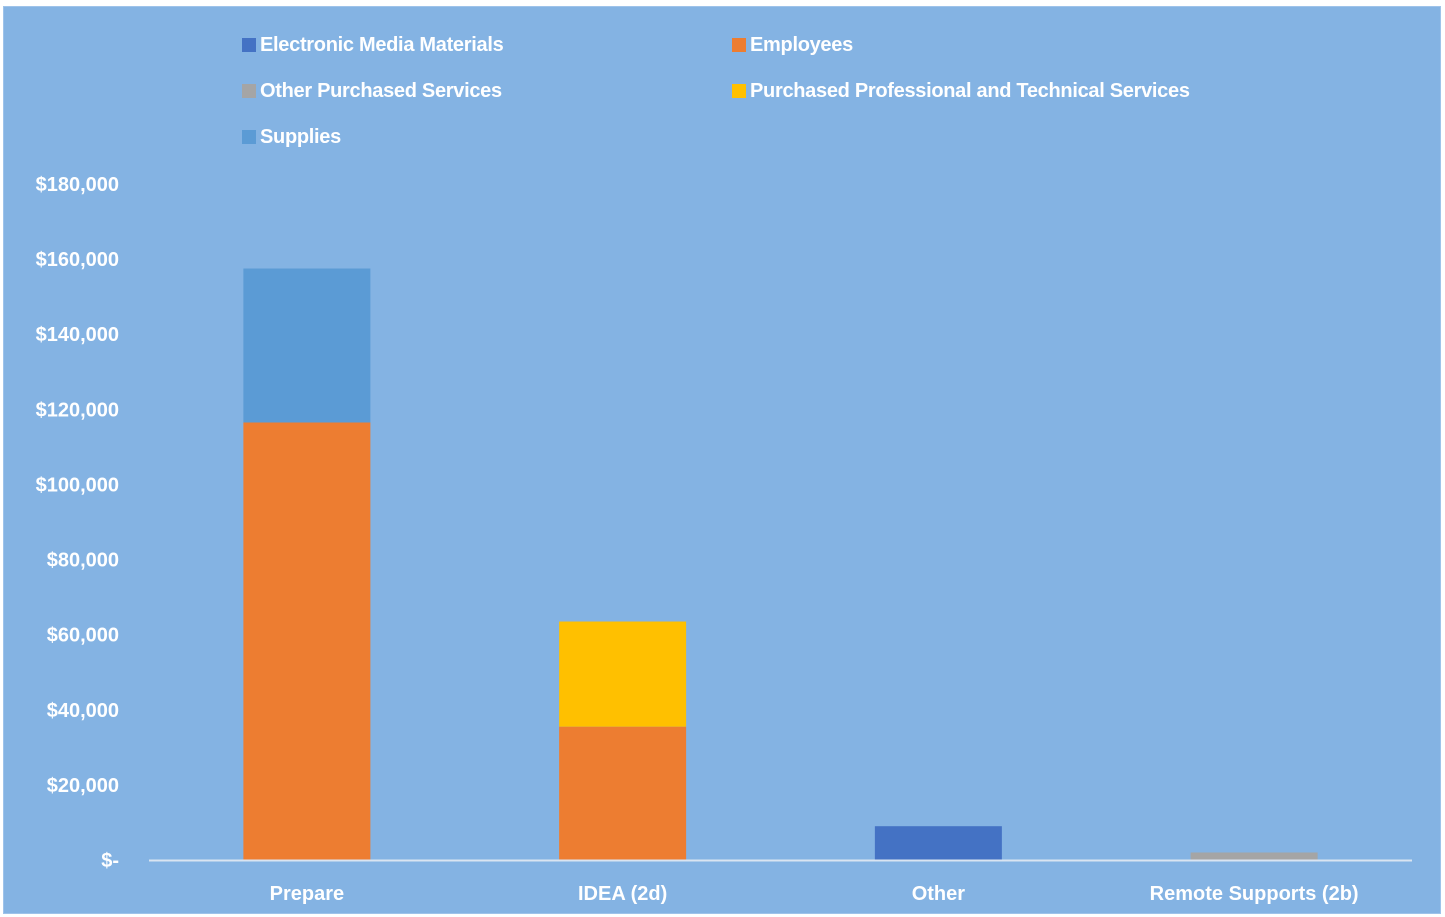  I want to click on y-tick-label: $160,000, so click(77, 260).